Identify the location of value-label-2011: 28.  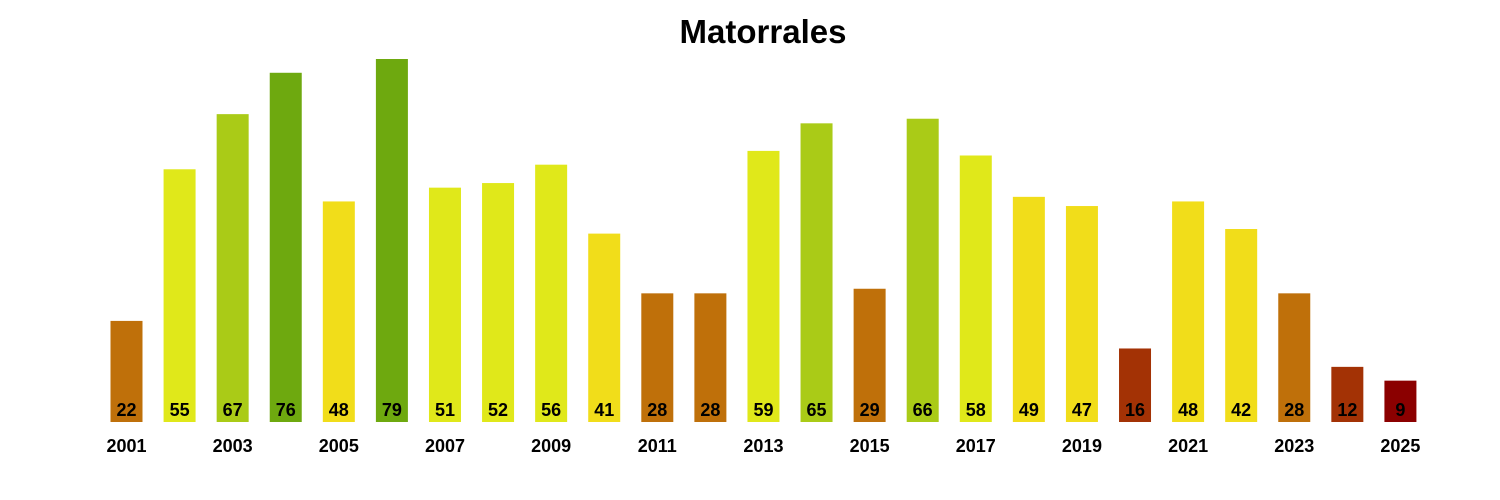
(657, 410).